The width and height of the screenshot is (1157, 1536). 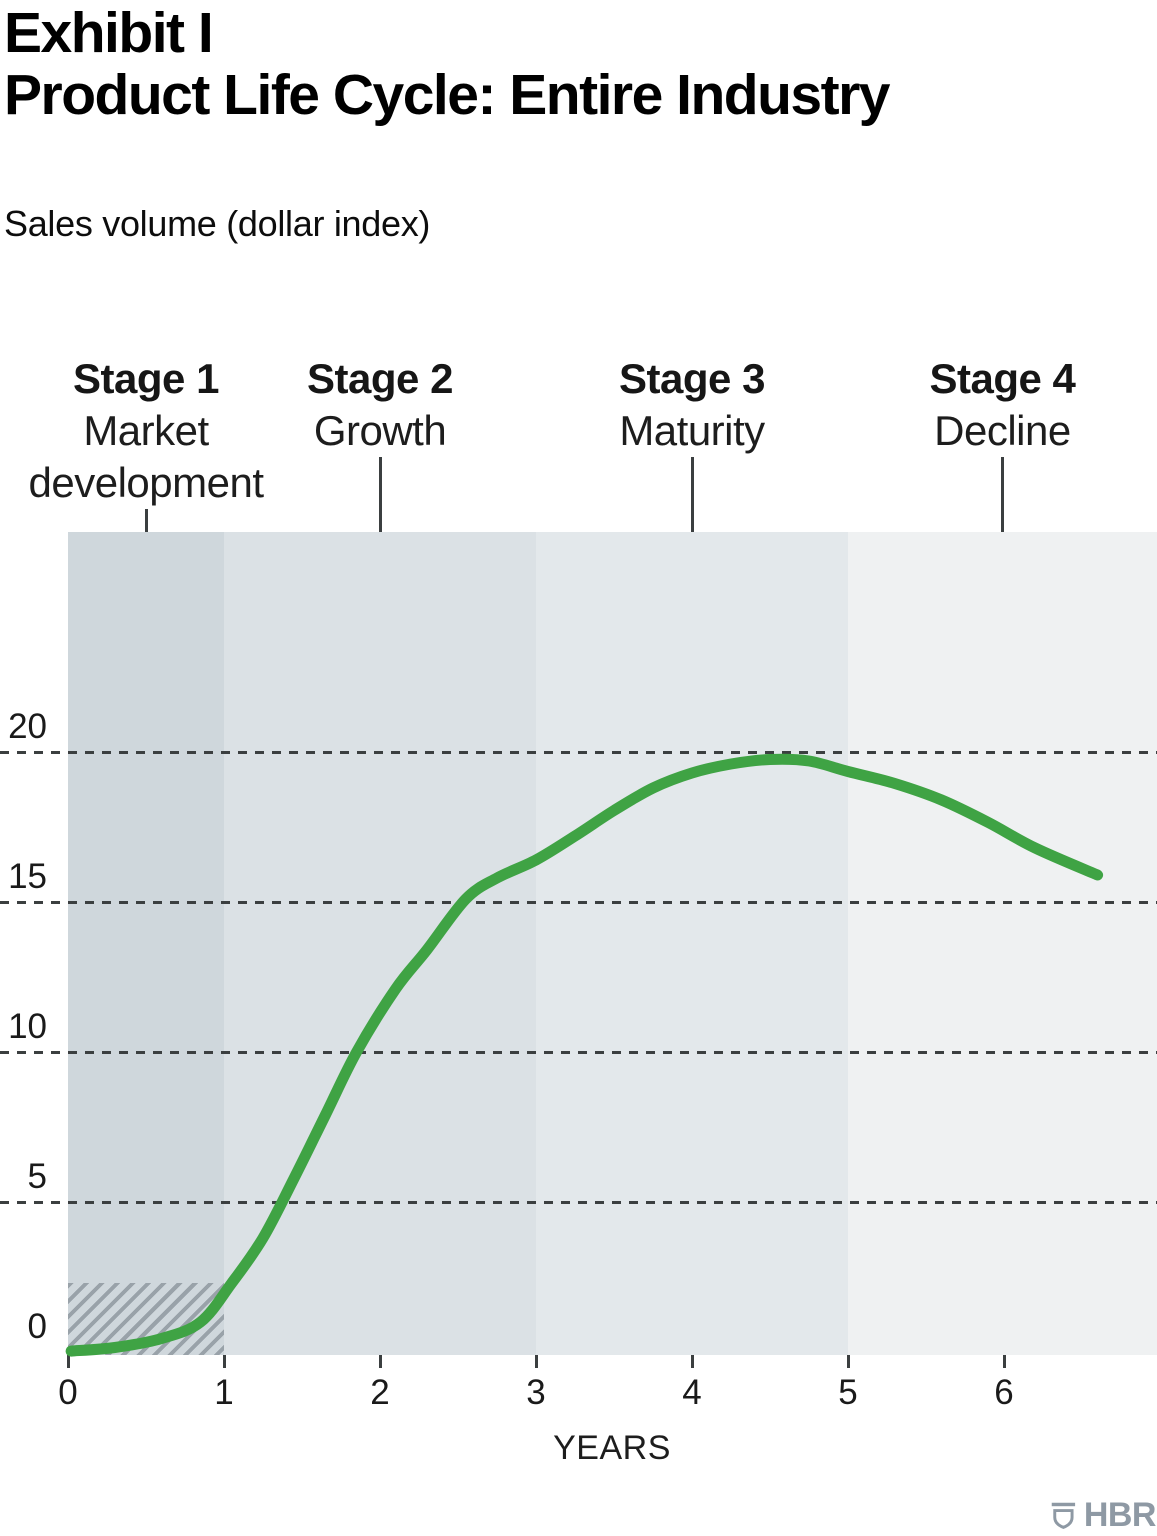 What do you see at coordinates (1004, 1392) in the screenshot?
I see `x-tick-label-6: 6` at bounding box center [1004, 1392].